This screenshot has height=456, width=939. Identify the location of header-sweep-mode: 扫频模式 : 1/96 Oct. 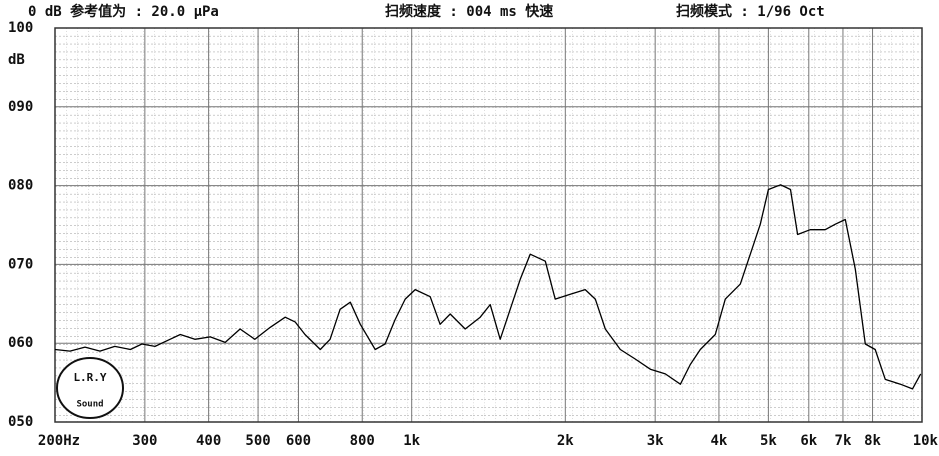
(750, 11).